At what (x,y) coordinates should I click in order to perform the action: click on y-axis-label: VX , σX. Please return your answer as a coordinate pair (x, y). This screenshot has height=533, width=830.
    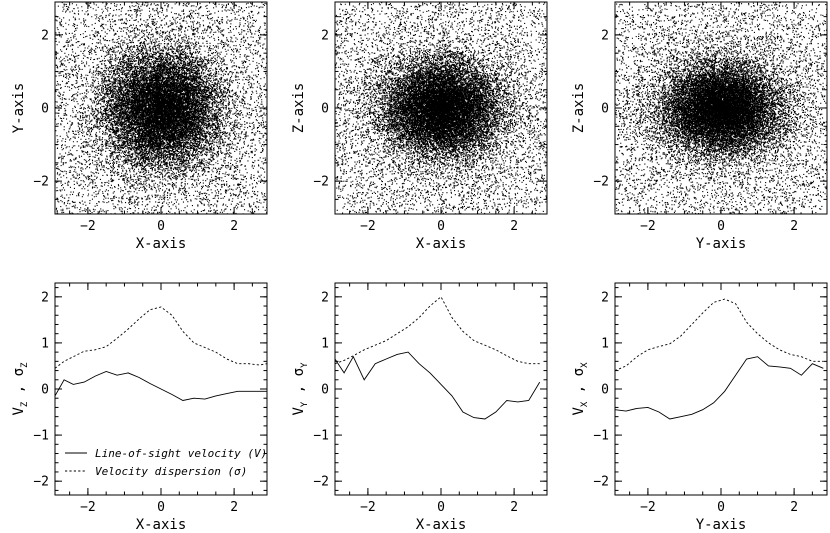
    Looking at the image, I should click on (580, 389).